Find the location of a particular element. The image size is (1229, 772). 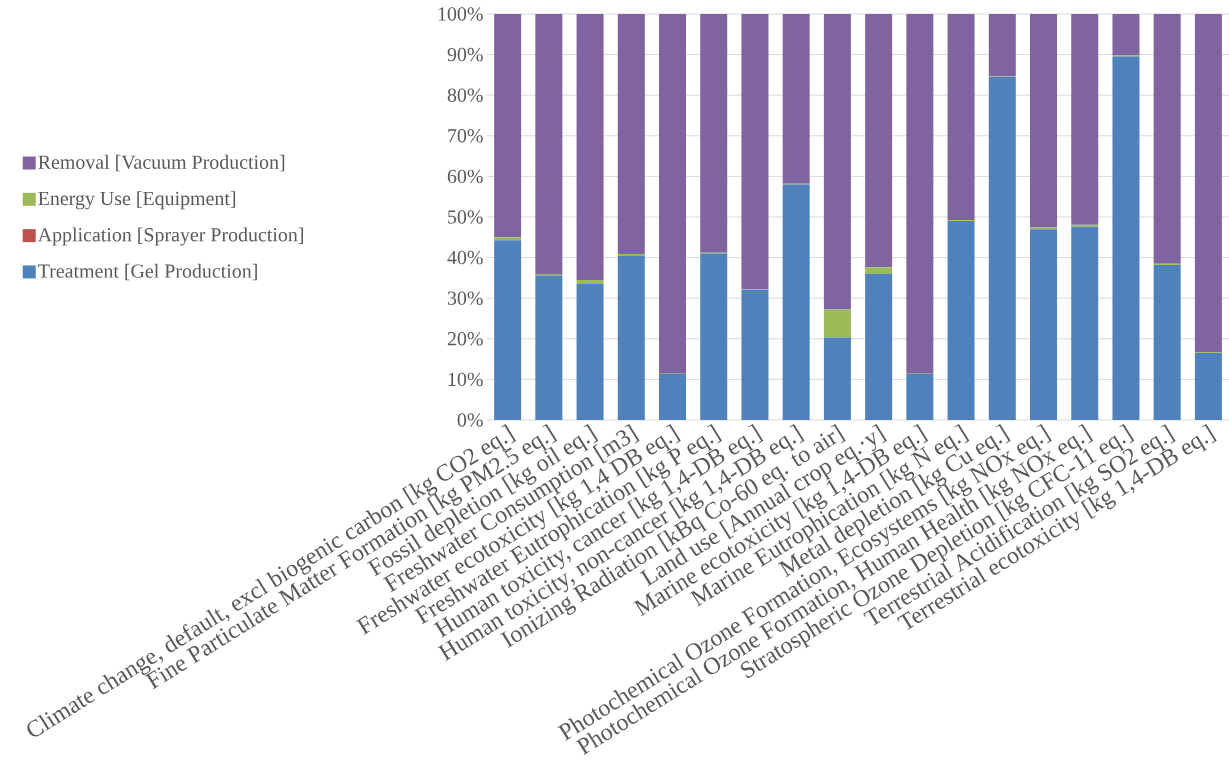

y-tick-label: 40% is located at coordinates (465, 257).